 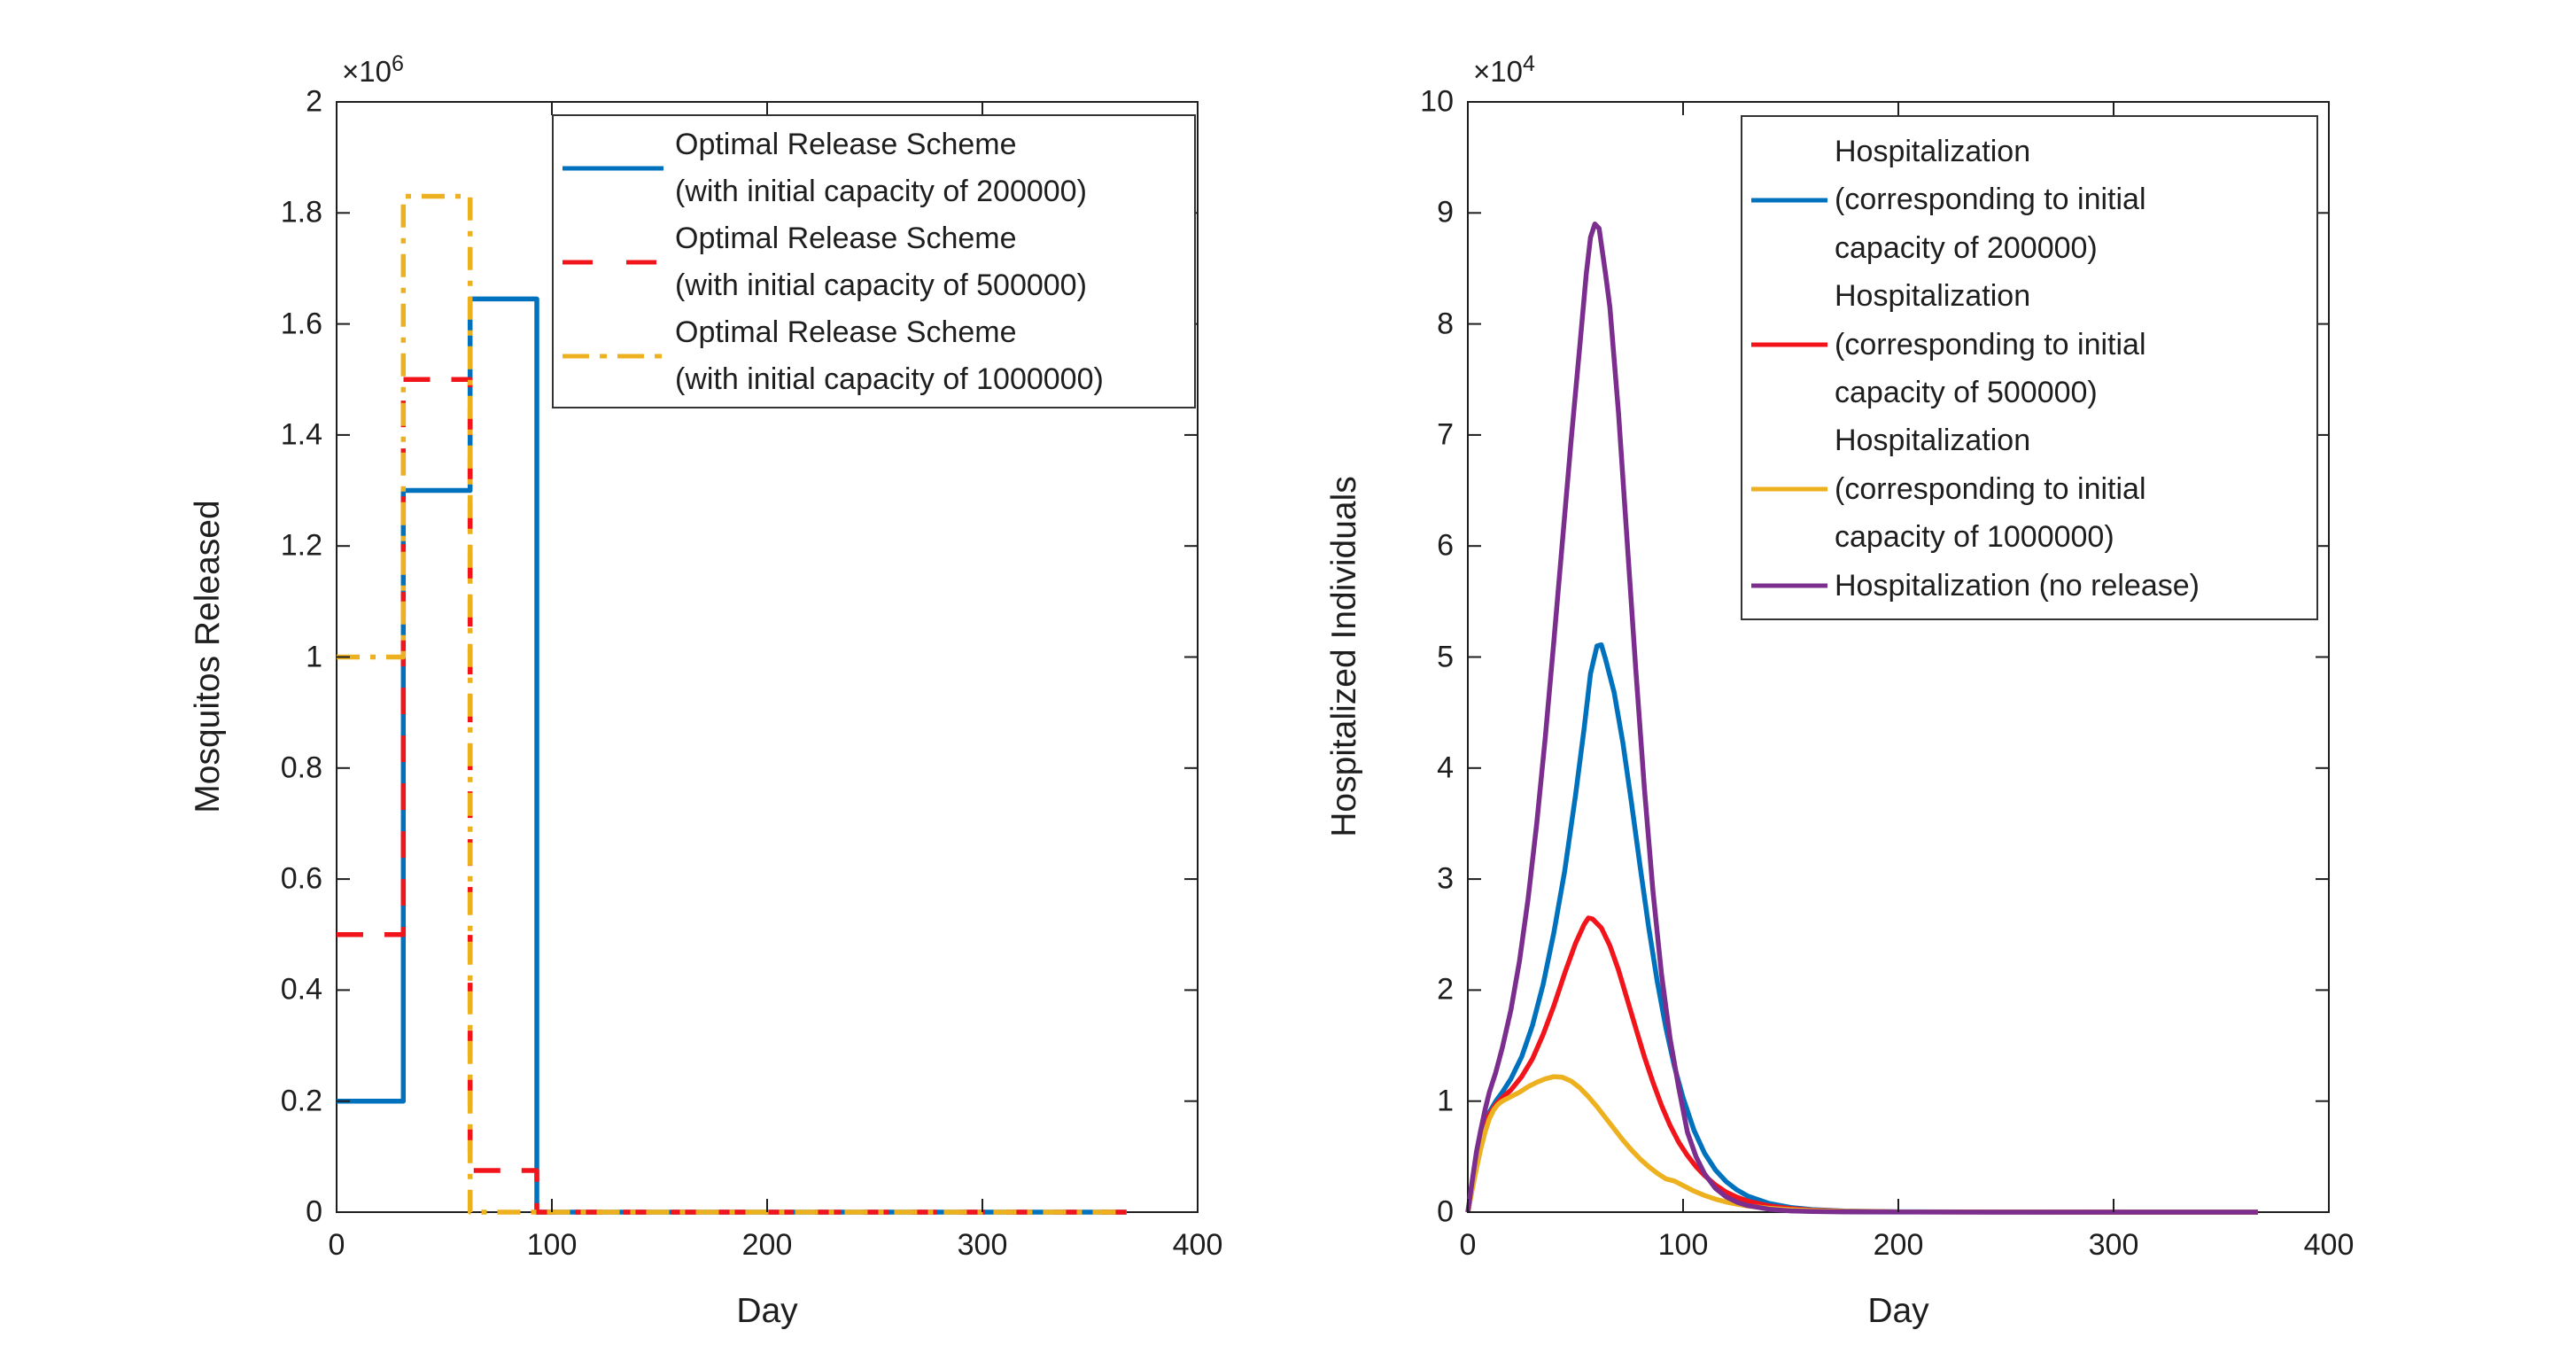 What do you see at coordinates (1898, 1311) in the screenshot?
I see `right-x-axis-label: Day` at bounding box center [1898, 1311].